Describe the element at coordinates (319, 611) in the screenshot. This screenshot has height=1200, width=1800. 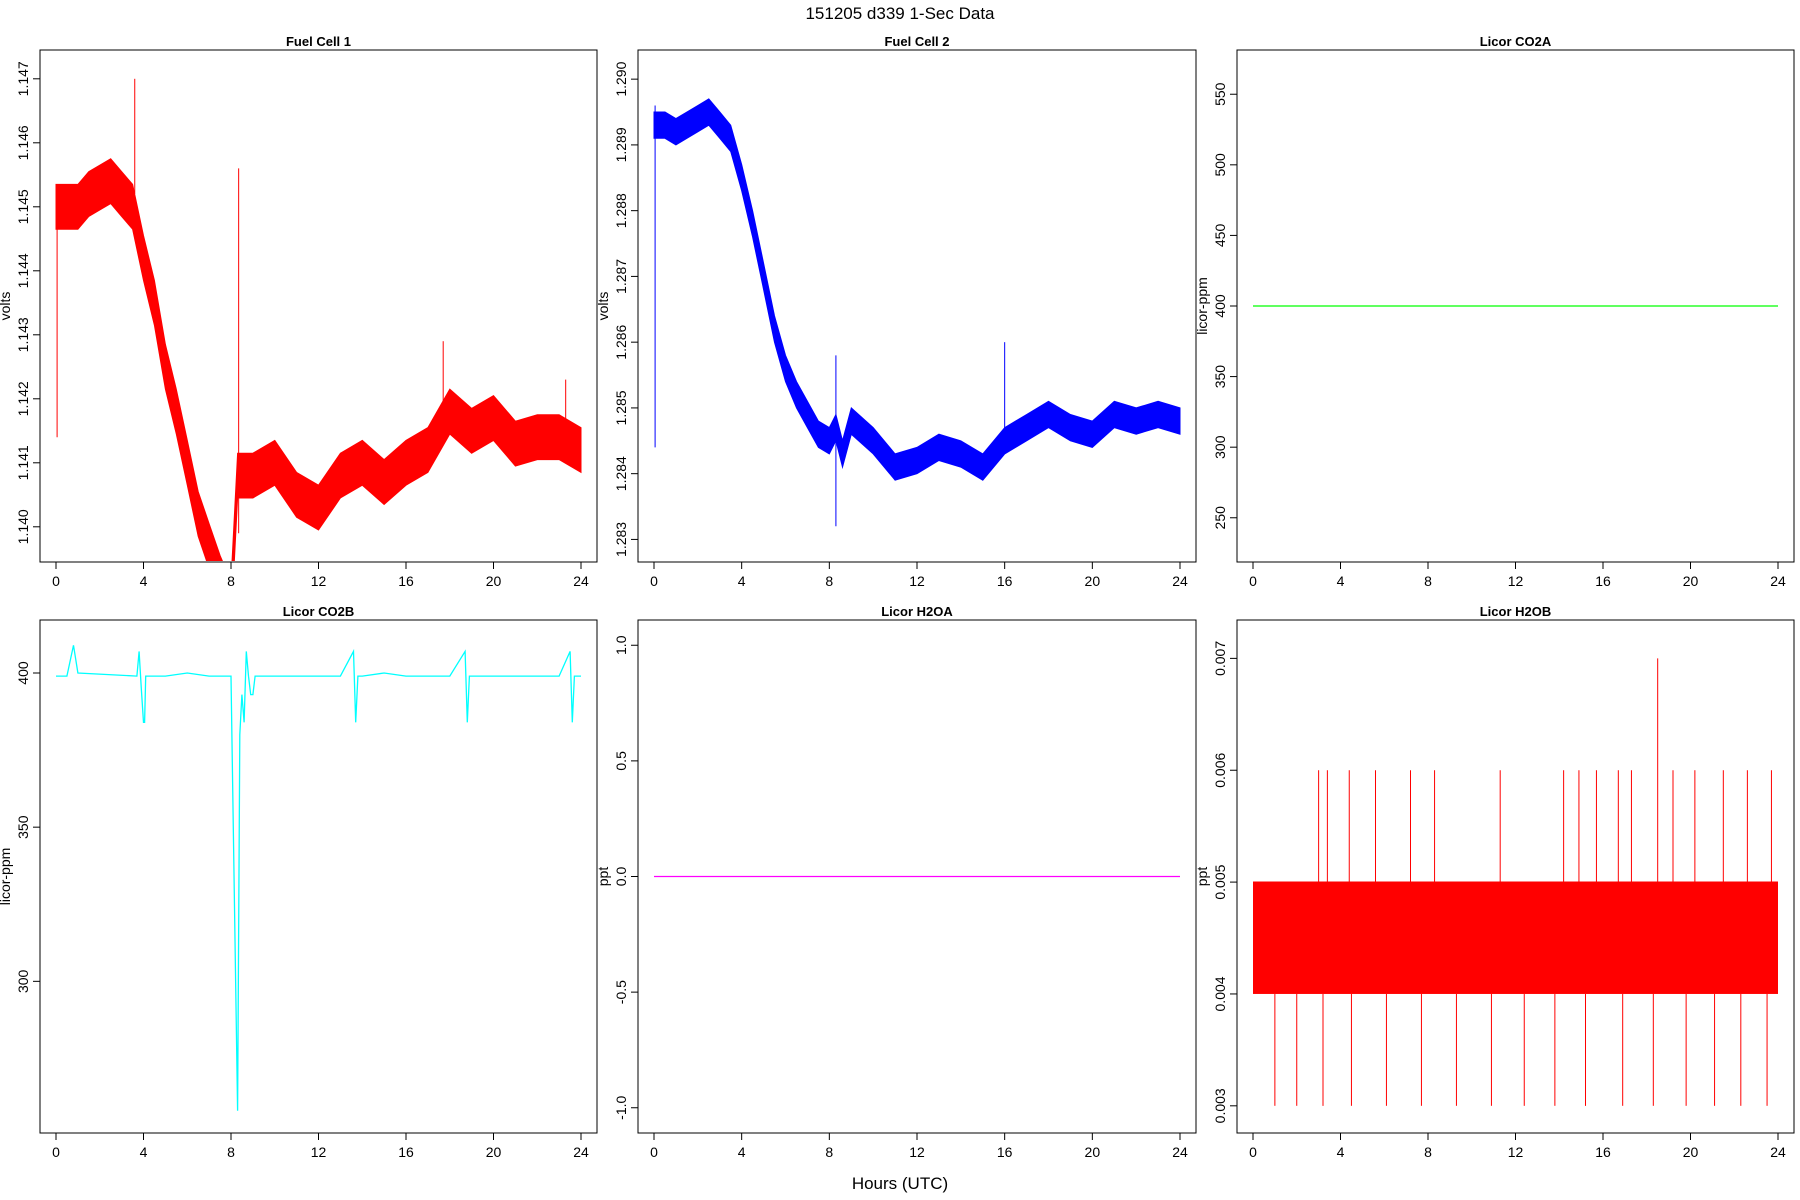
I see `panel-title: Licor CO2B` at that location.